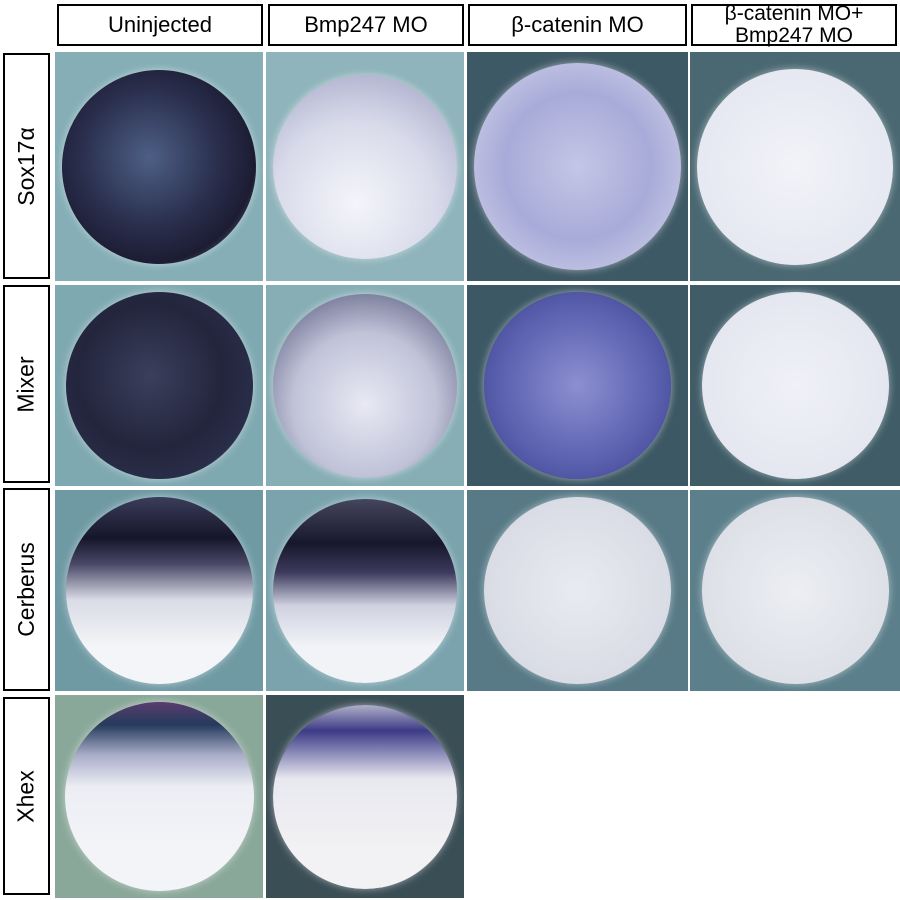  I want to click on column-header-beta-catenin-bmp247-mo: β-catenin MO+ Bmp247 MO, so click(794, 25).